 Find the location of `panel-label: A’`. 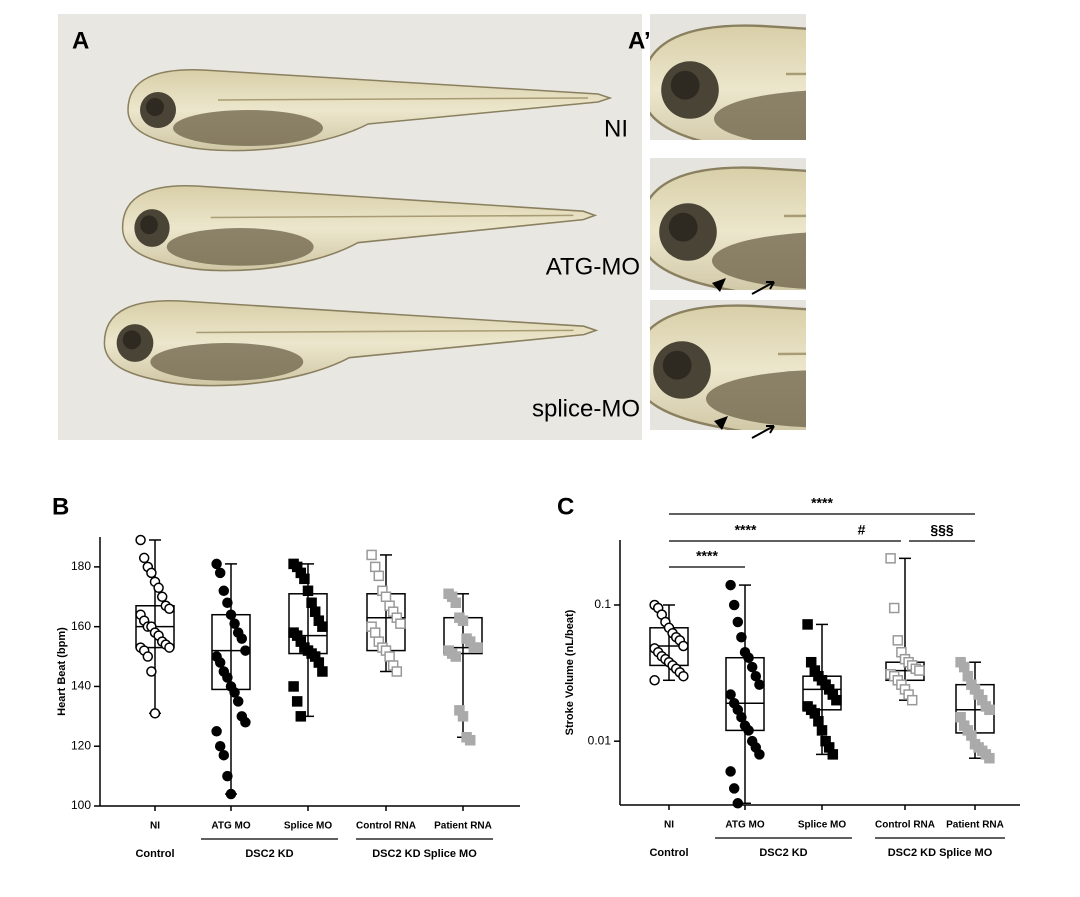

panel-label: A’ is located at coordinates (639, 40).